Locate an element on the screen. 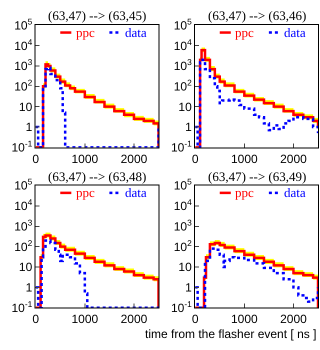 This screenshot has width=320, height=350. chart-title: (63,47) --> (63,45) is located at coordinates (97, 15).